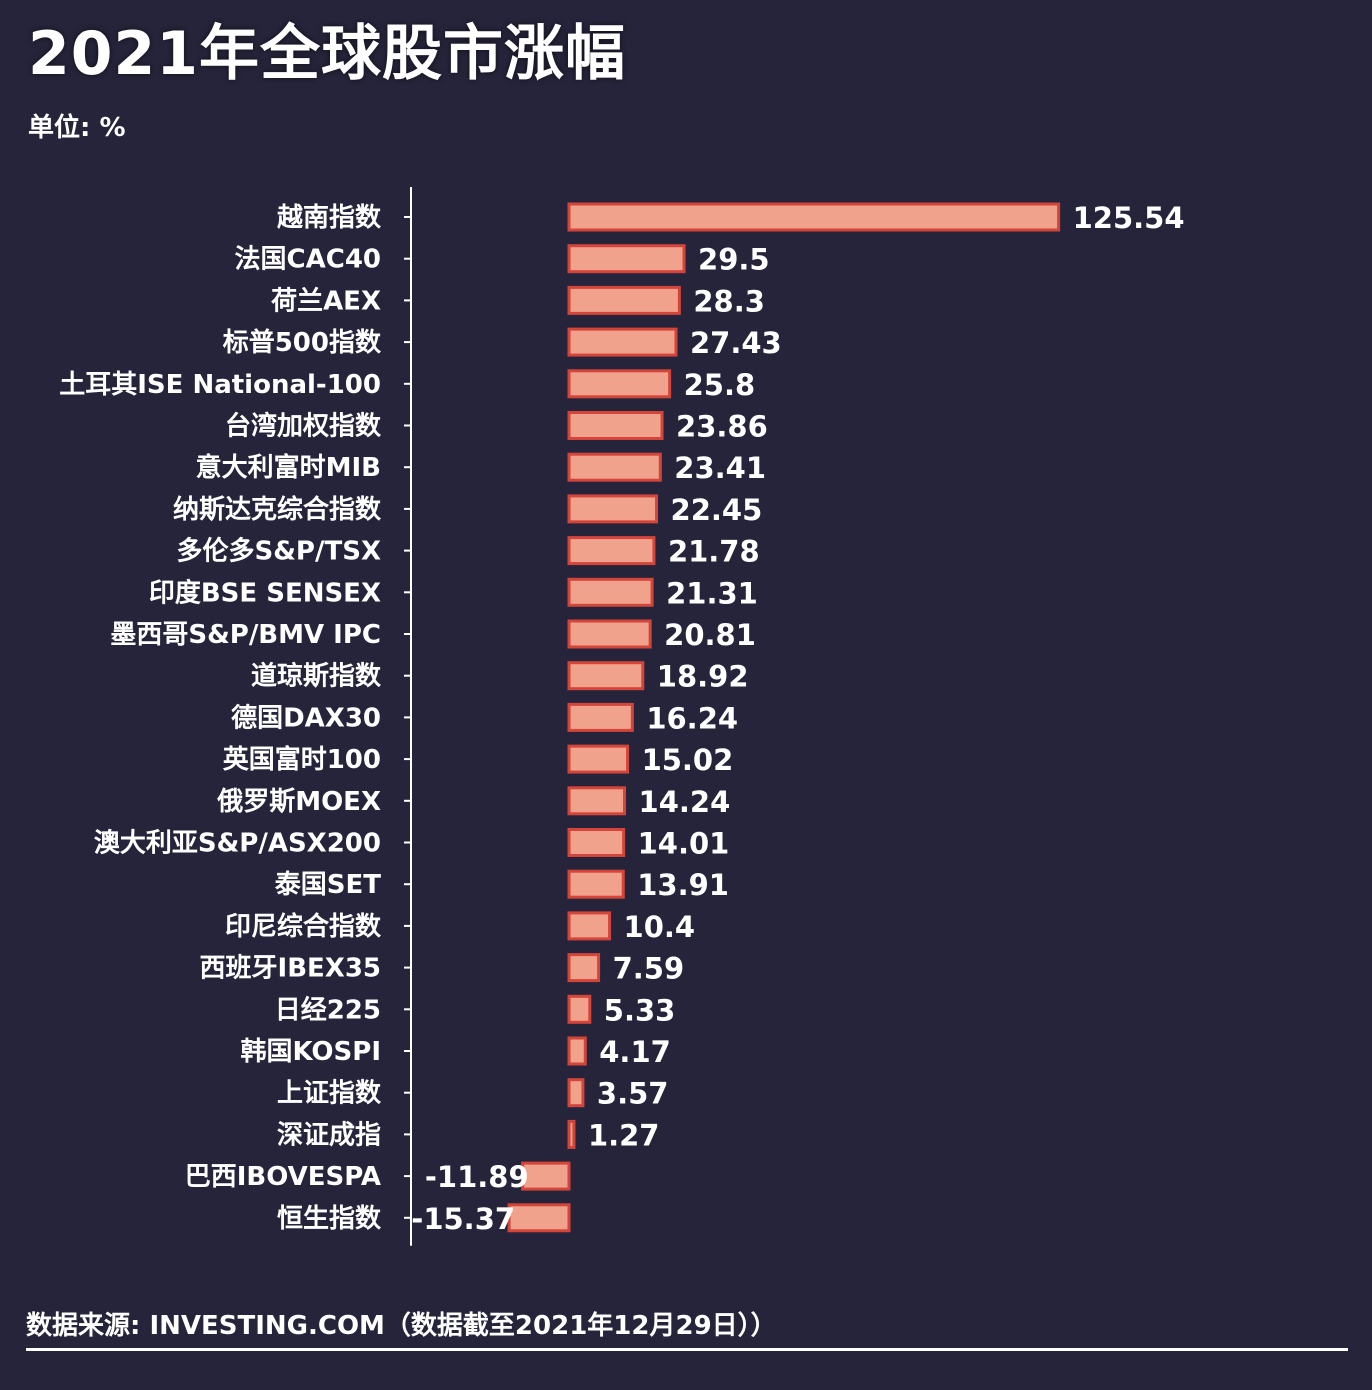 The image size is (1372, 1390). What do you see at coordinates (220, 385) in the screenshot?
I see `category-label: 土耳其ISE National-100` at bounding box center [220, 385].